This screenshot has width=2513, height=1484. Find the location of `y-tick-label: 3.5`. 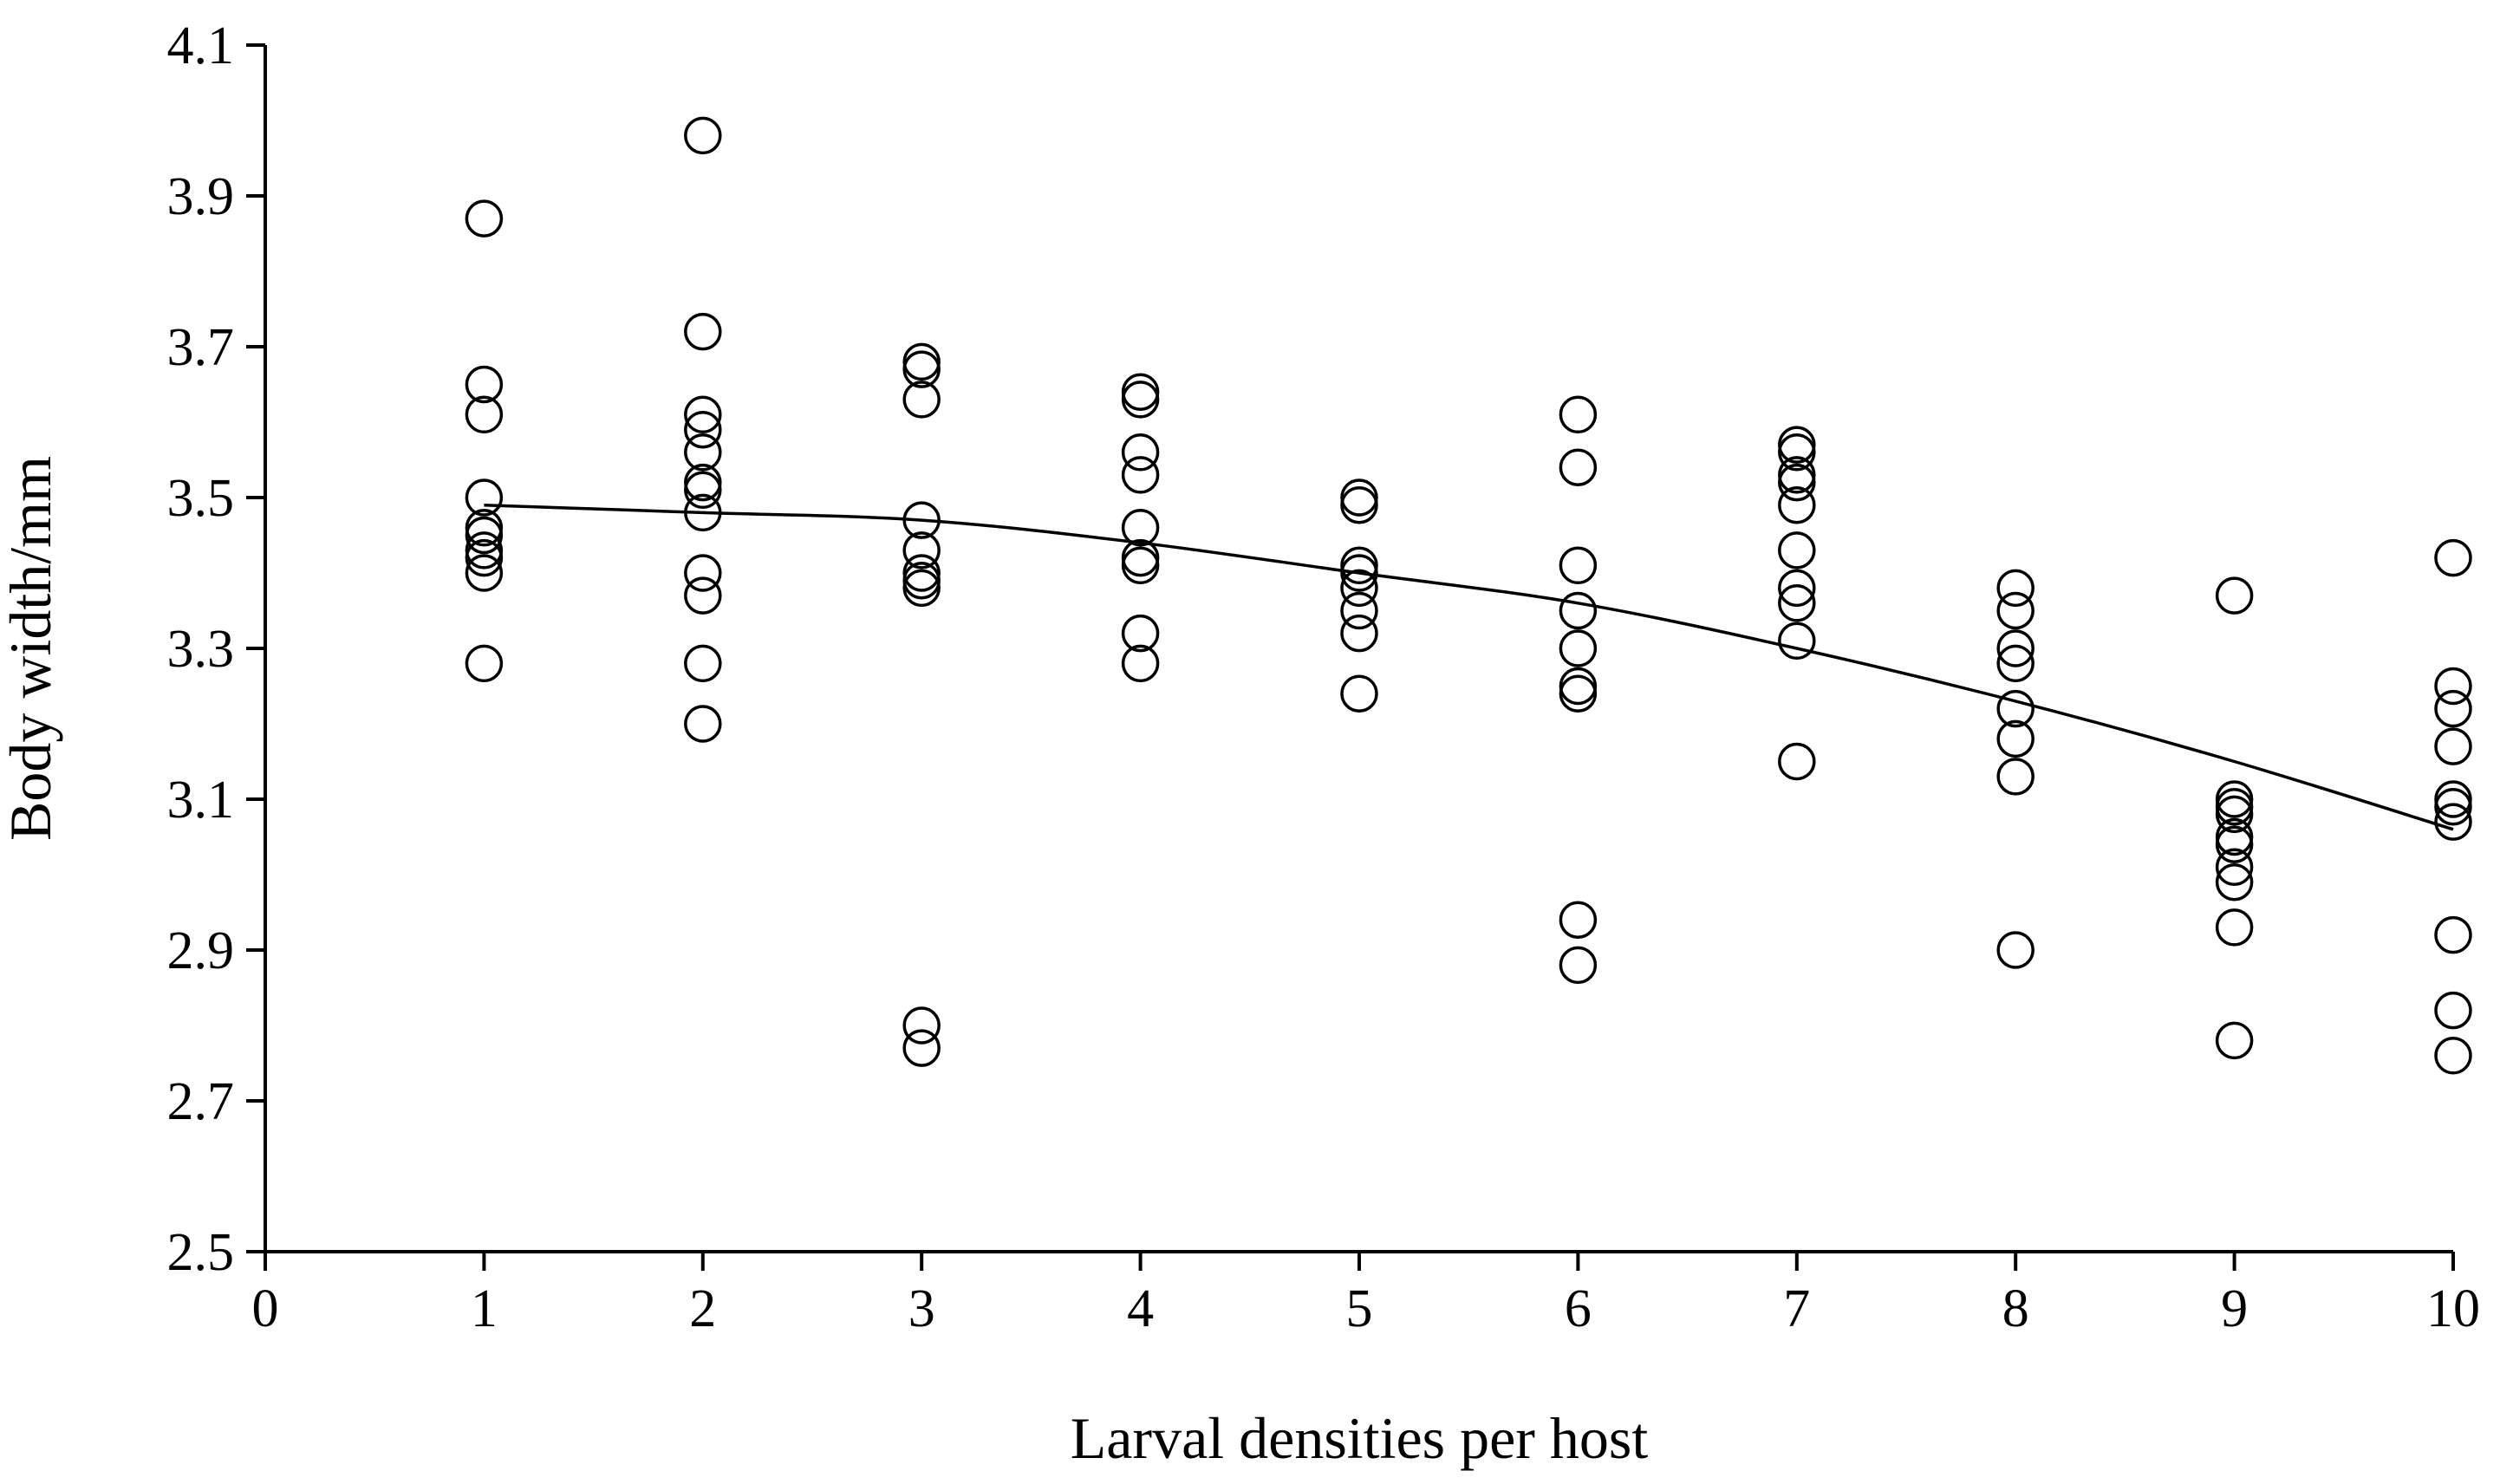

y-tick-label: 3.5 is located at coordinates (201, 498).